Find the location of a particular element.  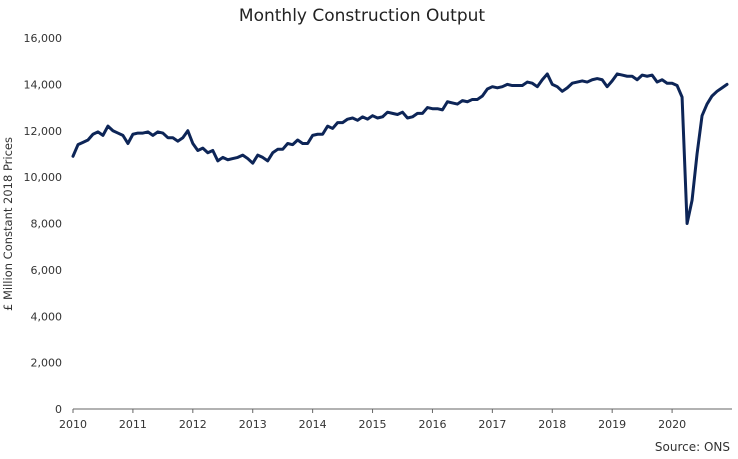

y-tick-label: 12,000 is located at coordinates (43, 131).